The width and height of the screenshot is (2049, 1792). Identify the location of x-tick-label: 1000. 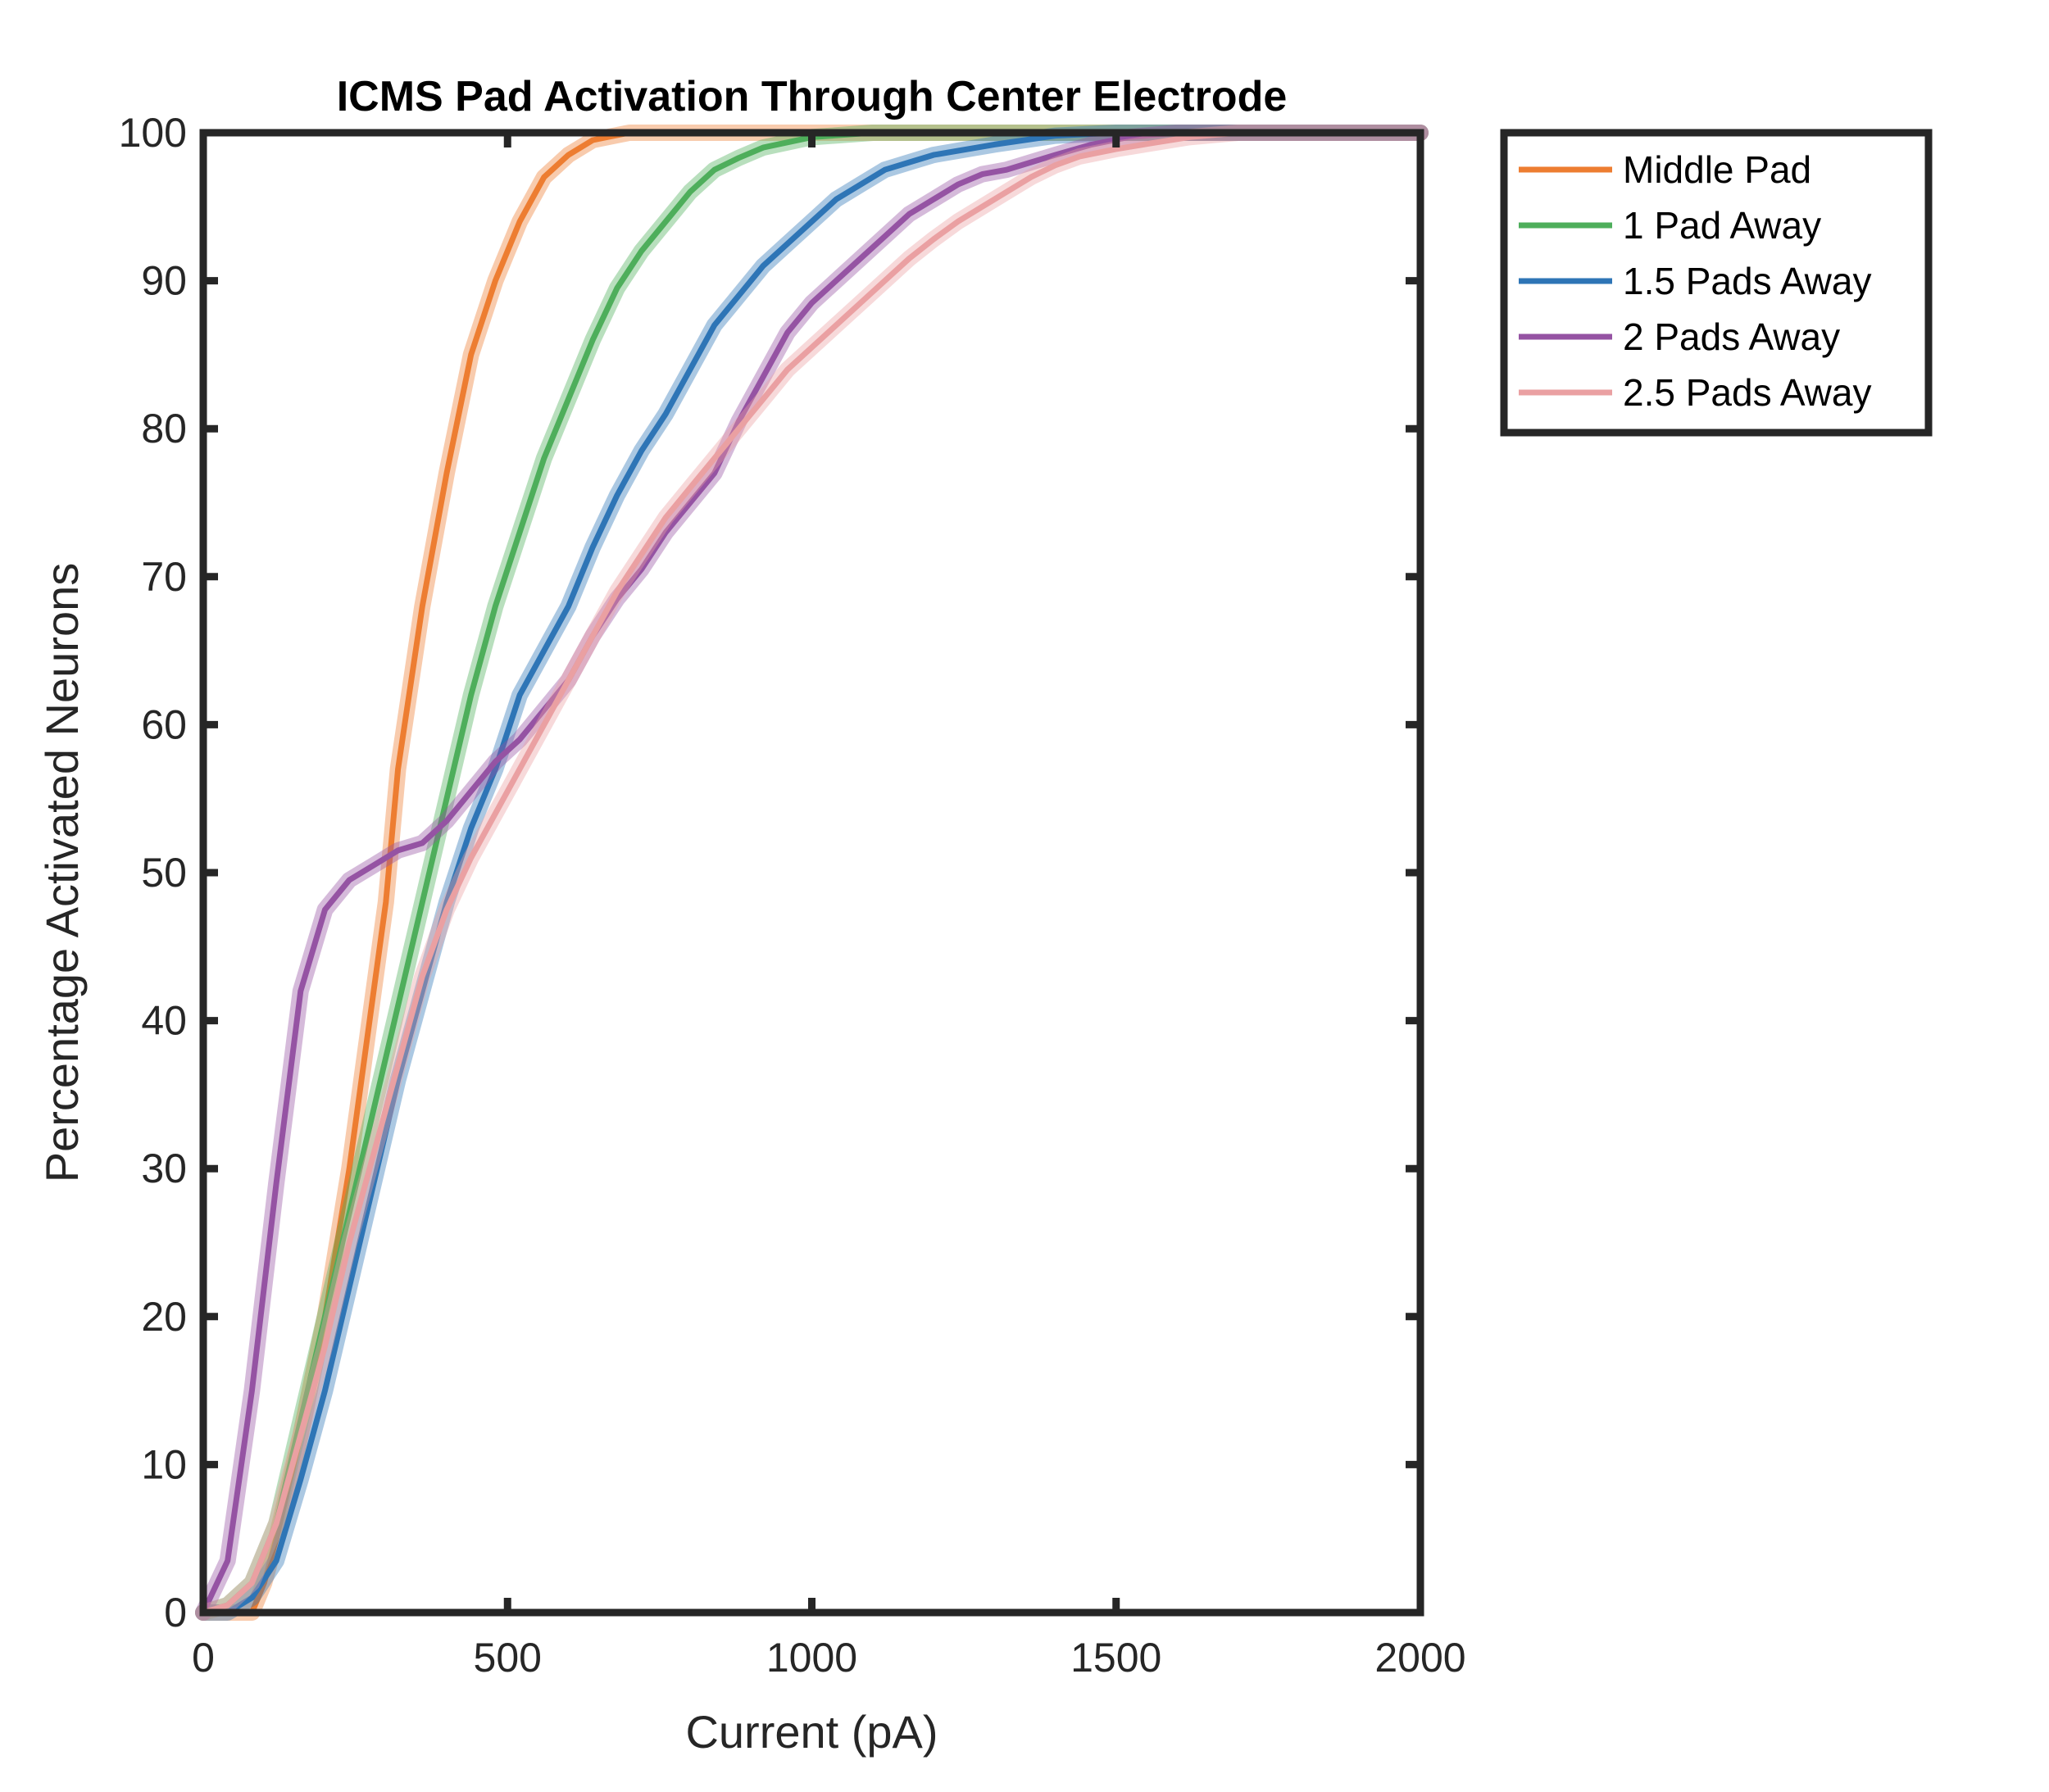
(811, 1658).